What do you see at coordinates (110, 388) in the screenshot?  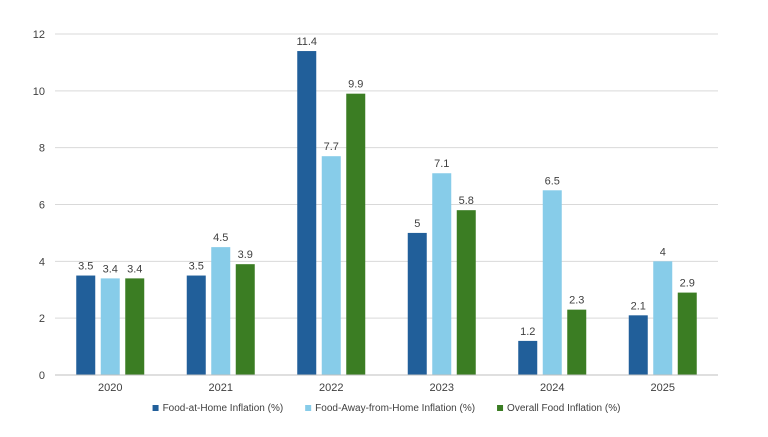 I see `x-tick-label: 2020` at bounding box center [110, 388].